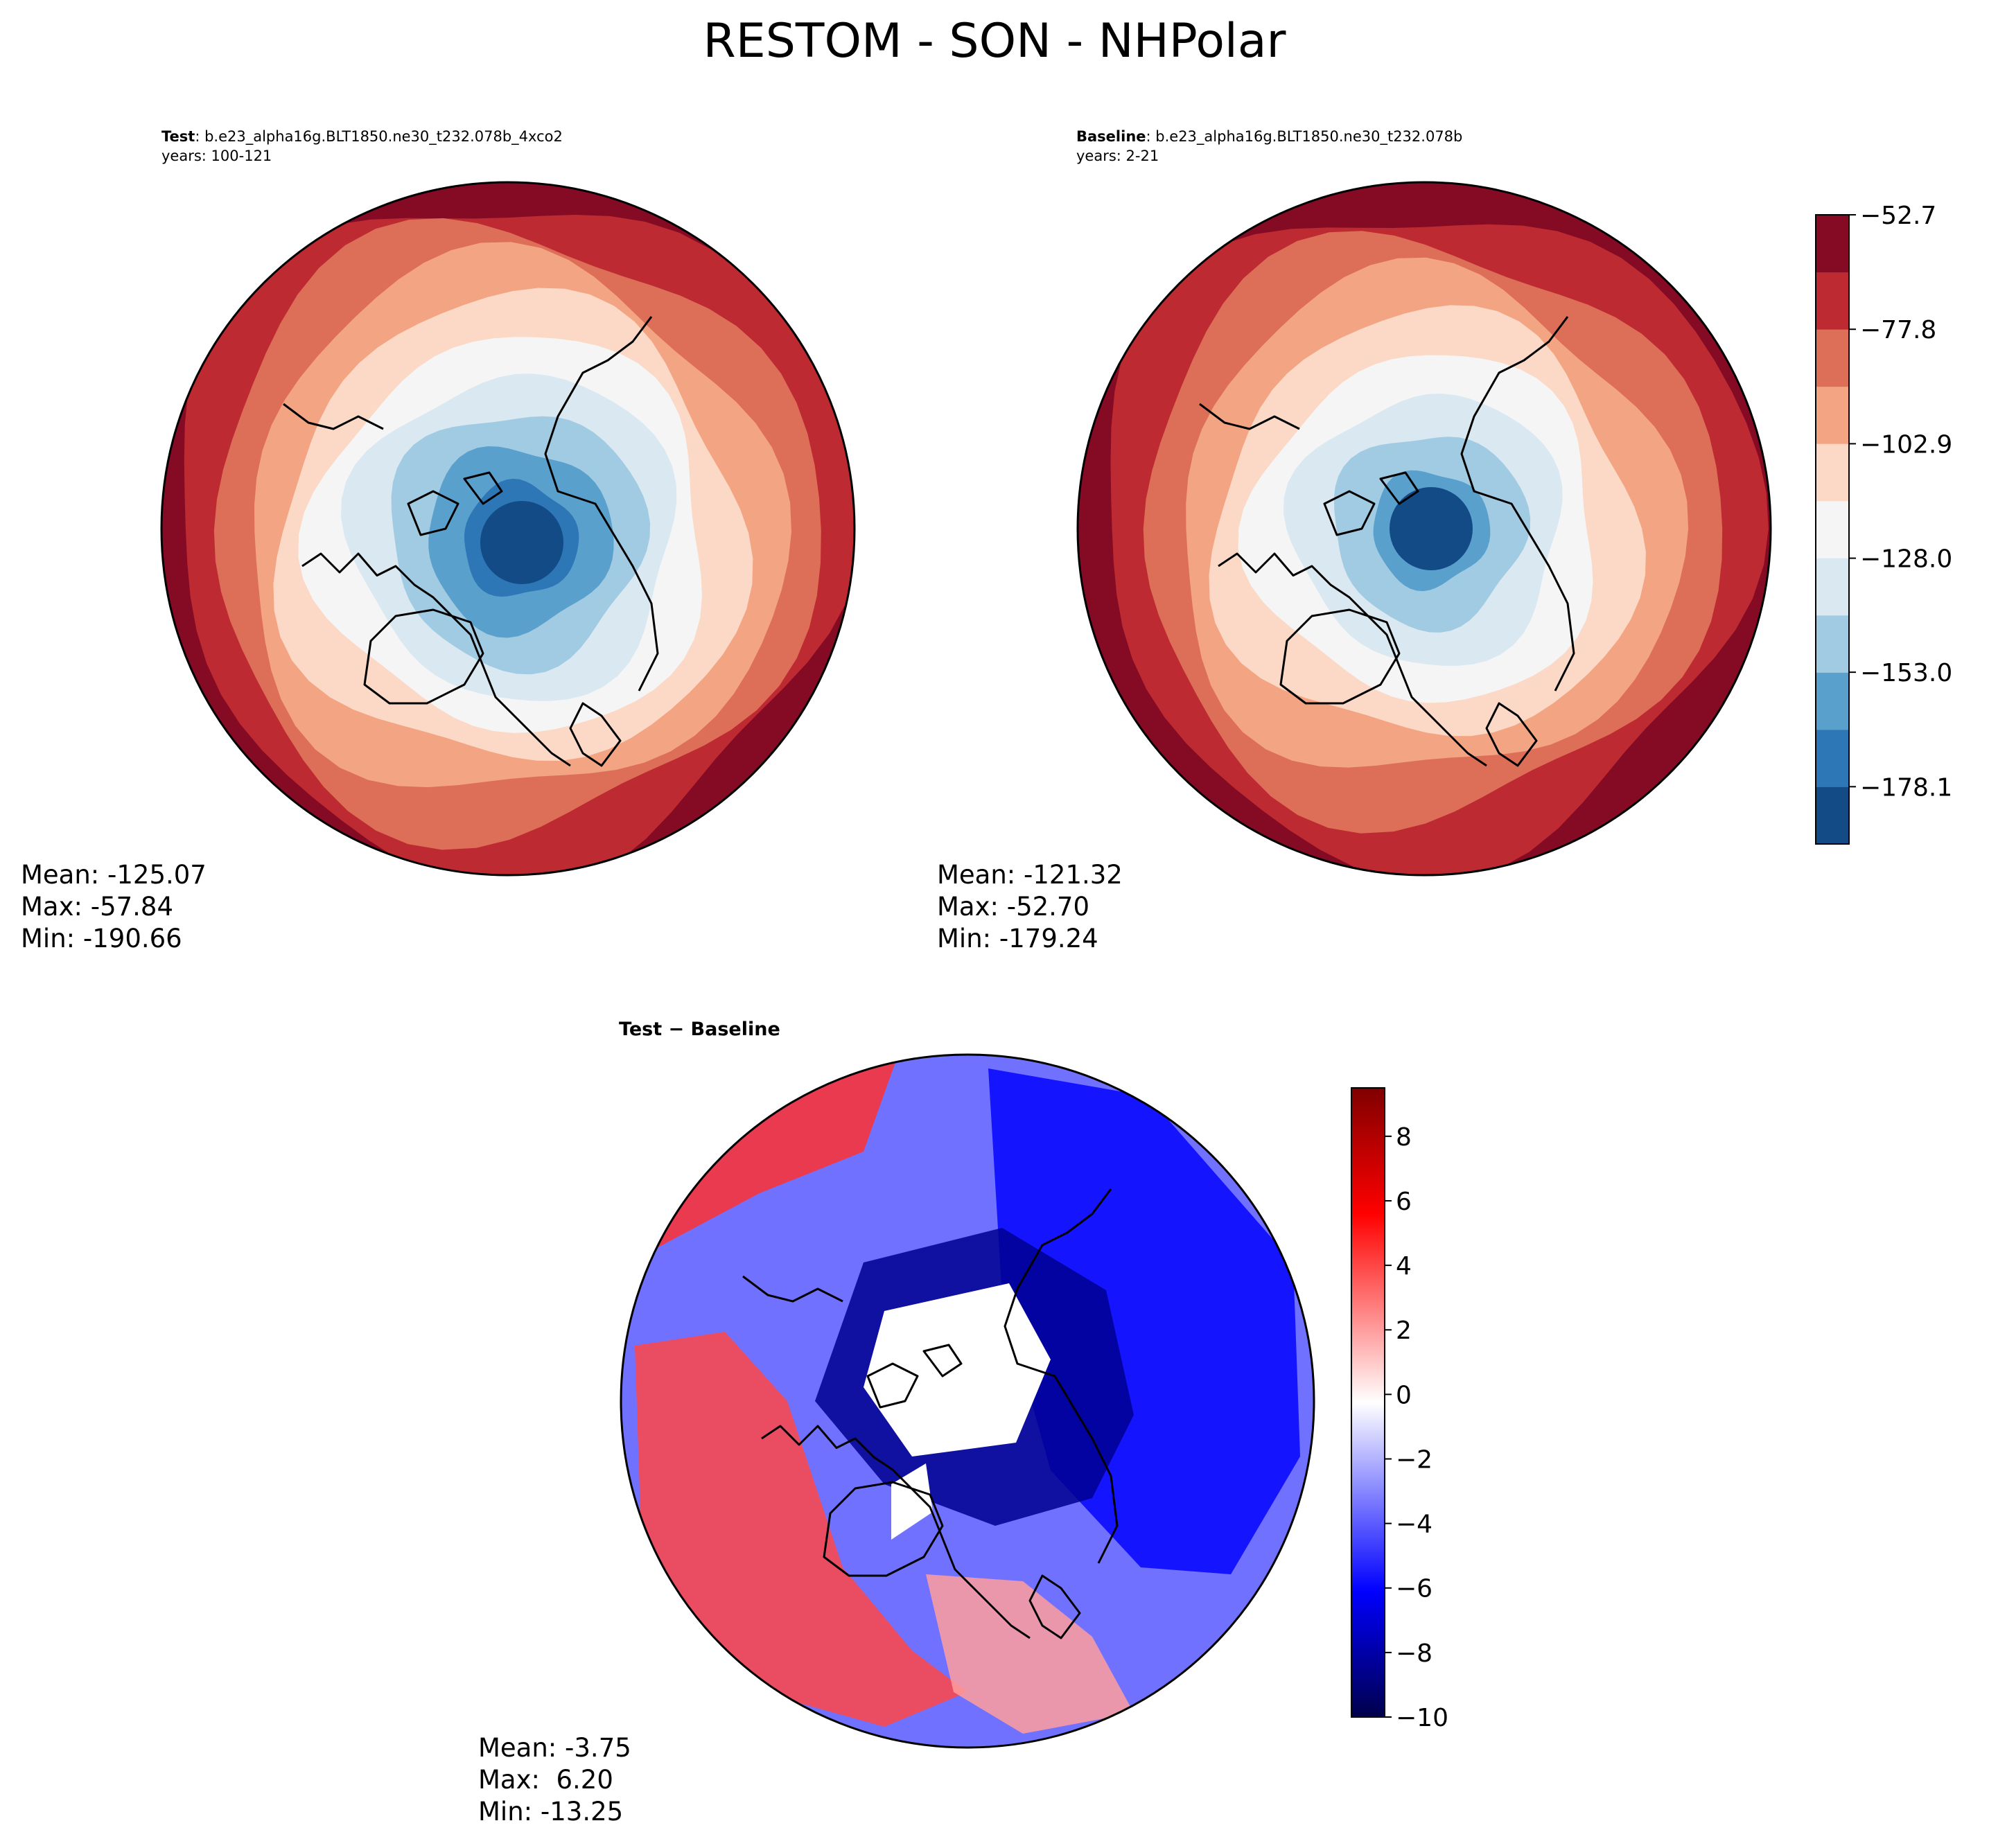 The width and height of the screenshot is (1989, 1848). What do you see at coordinates (1906, 673) in the screenshot?
I see `baseline-colorbar-label-4: −153.0` at bounding box center [1906, 673].